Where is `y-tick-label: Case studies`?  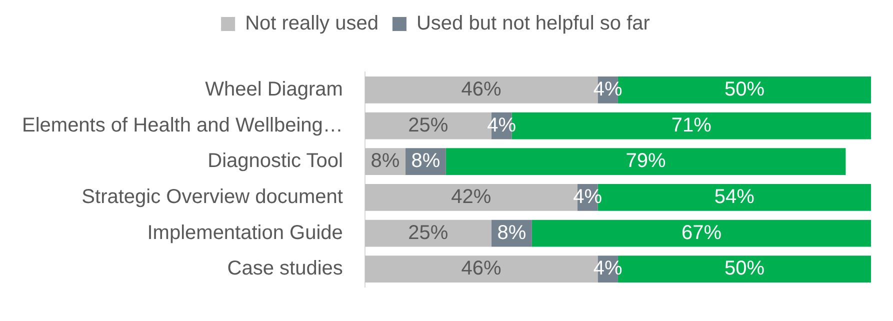
y-tick-label: Case studies is located at coordinates (285, 269).